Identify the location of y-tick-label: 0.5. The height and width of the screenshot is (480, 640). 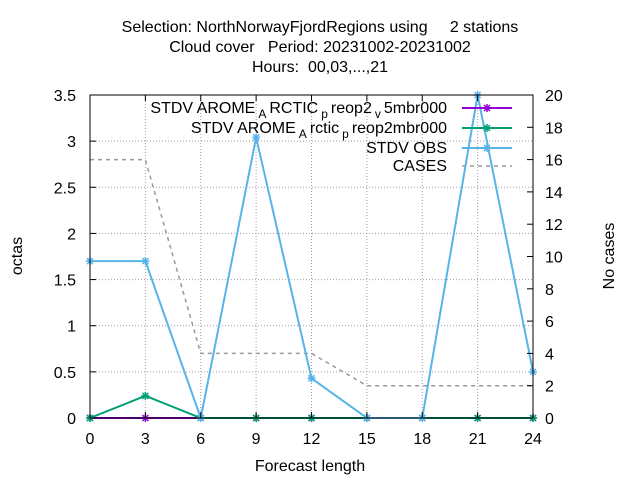
(65, 373).